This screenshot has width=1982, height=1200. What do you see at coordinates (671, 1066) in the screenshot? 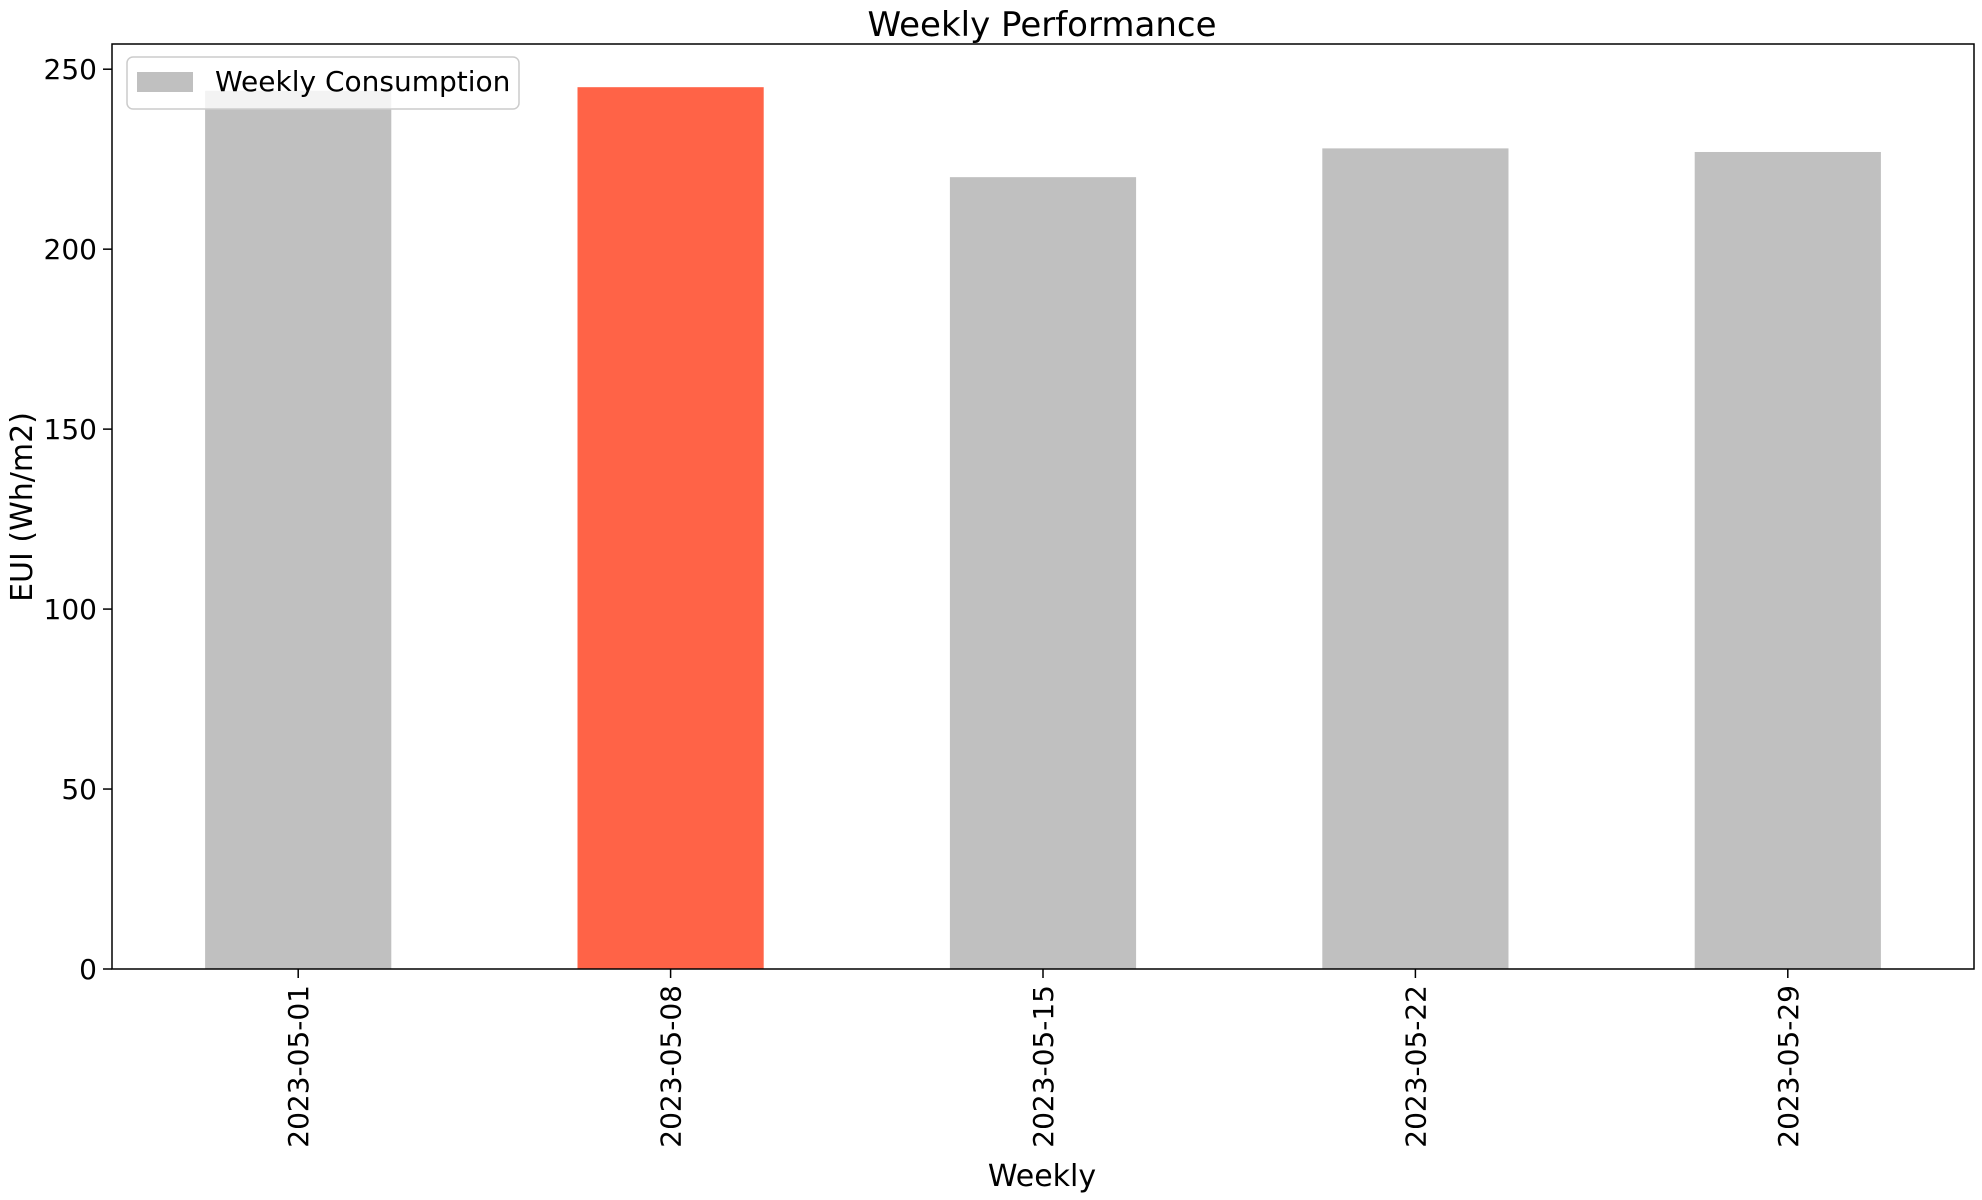
I see `x-tick-label: 2023-05-08` at bounding box center [671, 1066].